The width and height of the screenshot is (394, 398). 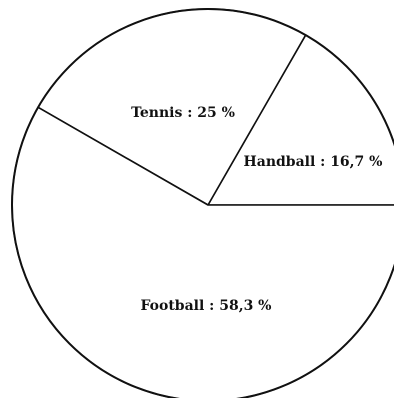 What do you see at coordinates (205, 306) in the screenshot?
I see `slice-label: Football : 58,3 %` at bounding box center [205, 306].